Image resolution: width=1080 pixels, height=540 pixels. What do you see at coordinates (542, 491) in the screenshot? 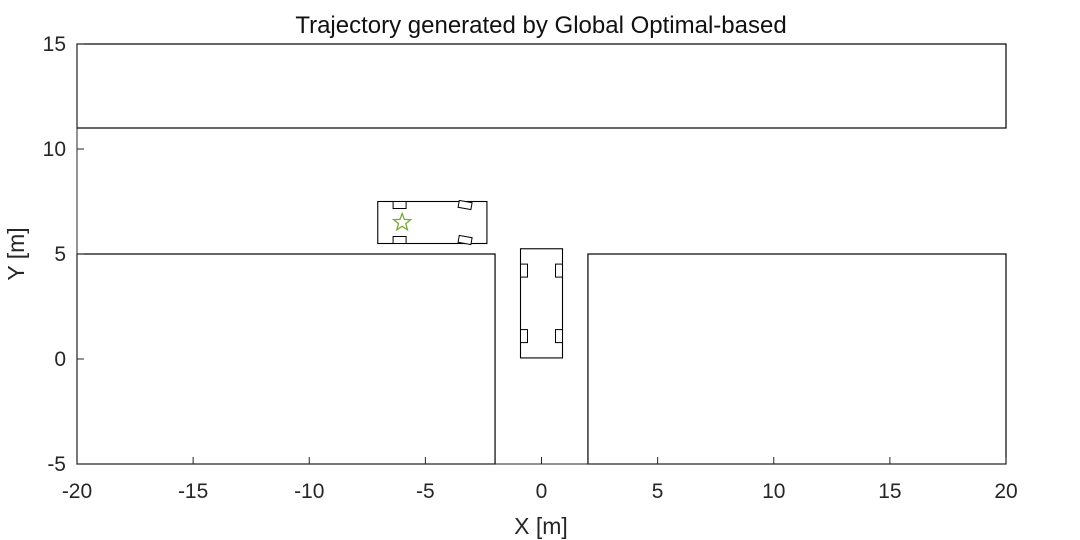
I see `x-tick-label: 0` at bounding box center [542, 491].